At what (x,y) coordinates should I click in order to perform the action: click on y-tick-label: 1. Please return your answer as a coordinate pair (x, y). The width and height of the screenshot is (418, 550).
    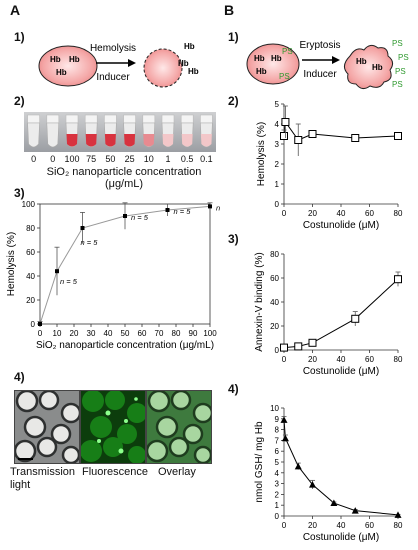
    Looking at the image, I should click on (277, 184).